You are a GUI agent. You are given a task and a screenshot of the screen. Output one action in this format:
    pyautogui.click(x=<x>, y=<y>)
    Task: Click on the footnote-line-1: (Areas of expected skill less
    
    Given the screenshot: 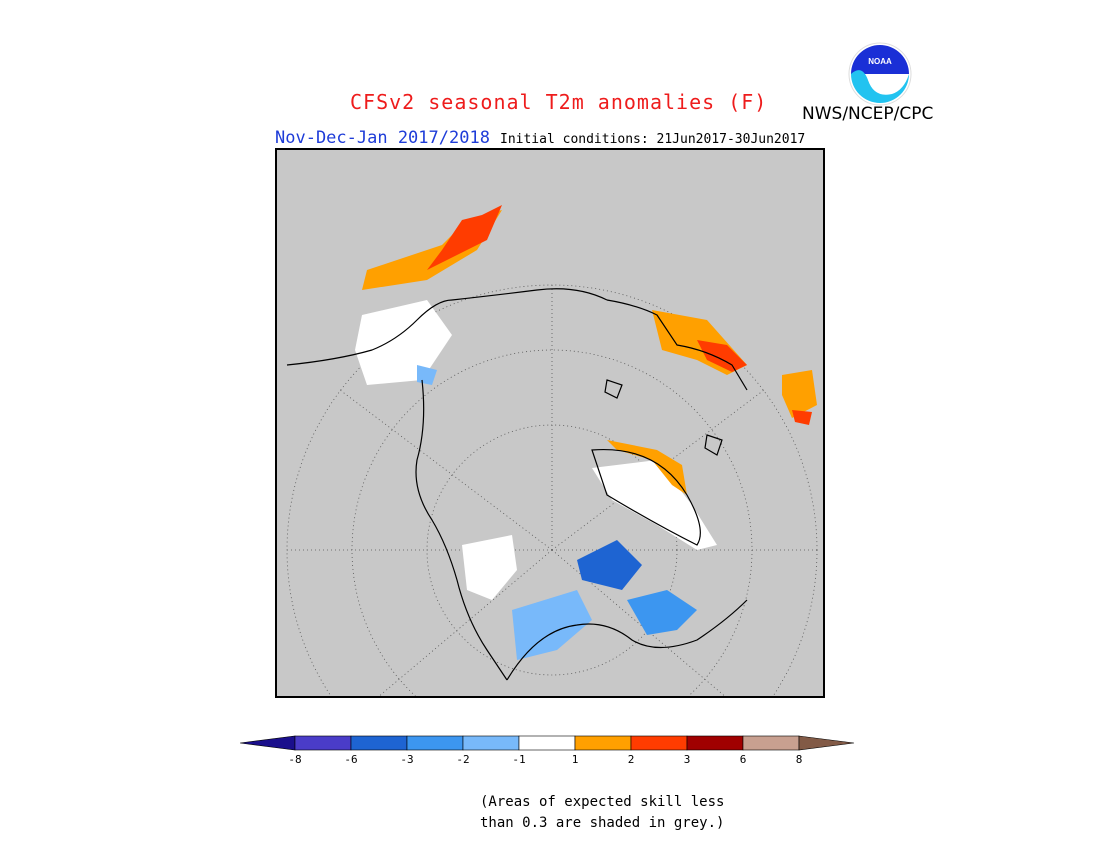 What is the action you would take?
    pyautogui.click(x=602, y=802)
    